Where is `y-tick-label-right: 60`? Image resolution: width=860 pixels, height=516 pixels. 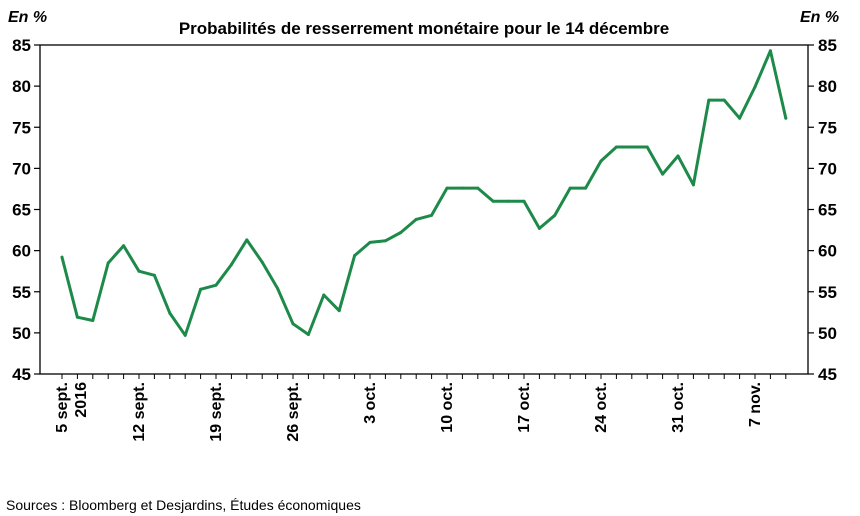
y-tick-label-right: 60 is located at coordinates (827, 251).